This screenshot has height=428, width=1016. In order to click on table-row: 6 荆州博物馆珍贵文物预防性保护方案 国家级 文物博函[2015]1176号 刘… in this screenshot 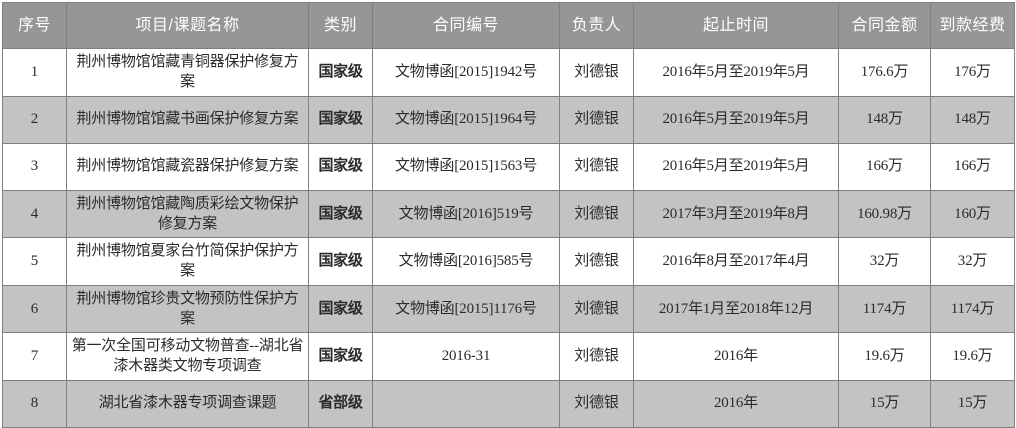, I will do `click(508, 308)`.